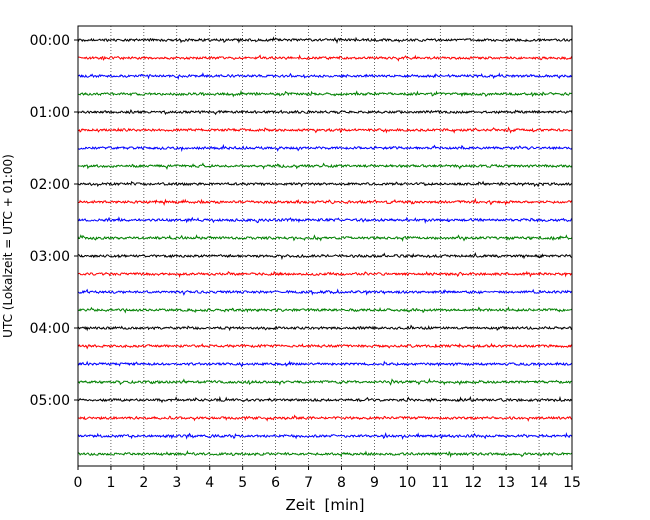 The height and width of the screenshot is (520, 650). What do you see at coordinates (143, 483) in the screenshot?
I see `x-tick-label: 2` at bounding box center [143, 483].